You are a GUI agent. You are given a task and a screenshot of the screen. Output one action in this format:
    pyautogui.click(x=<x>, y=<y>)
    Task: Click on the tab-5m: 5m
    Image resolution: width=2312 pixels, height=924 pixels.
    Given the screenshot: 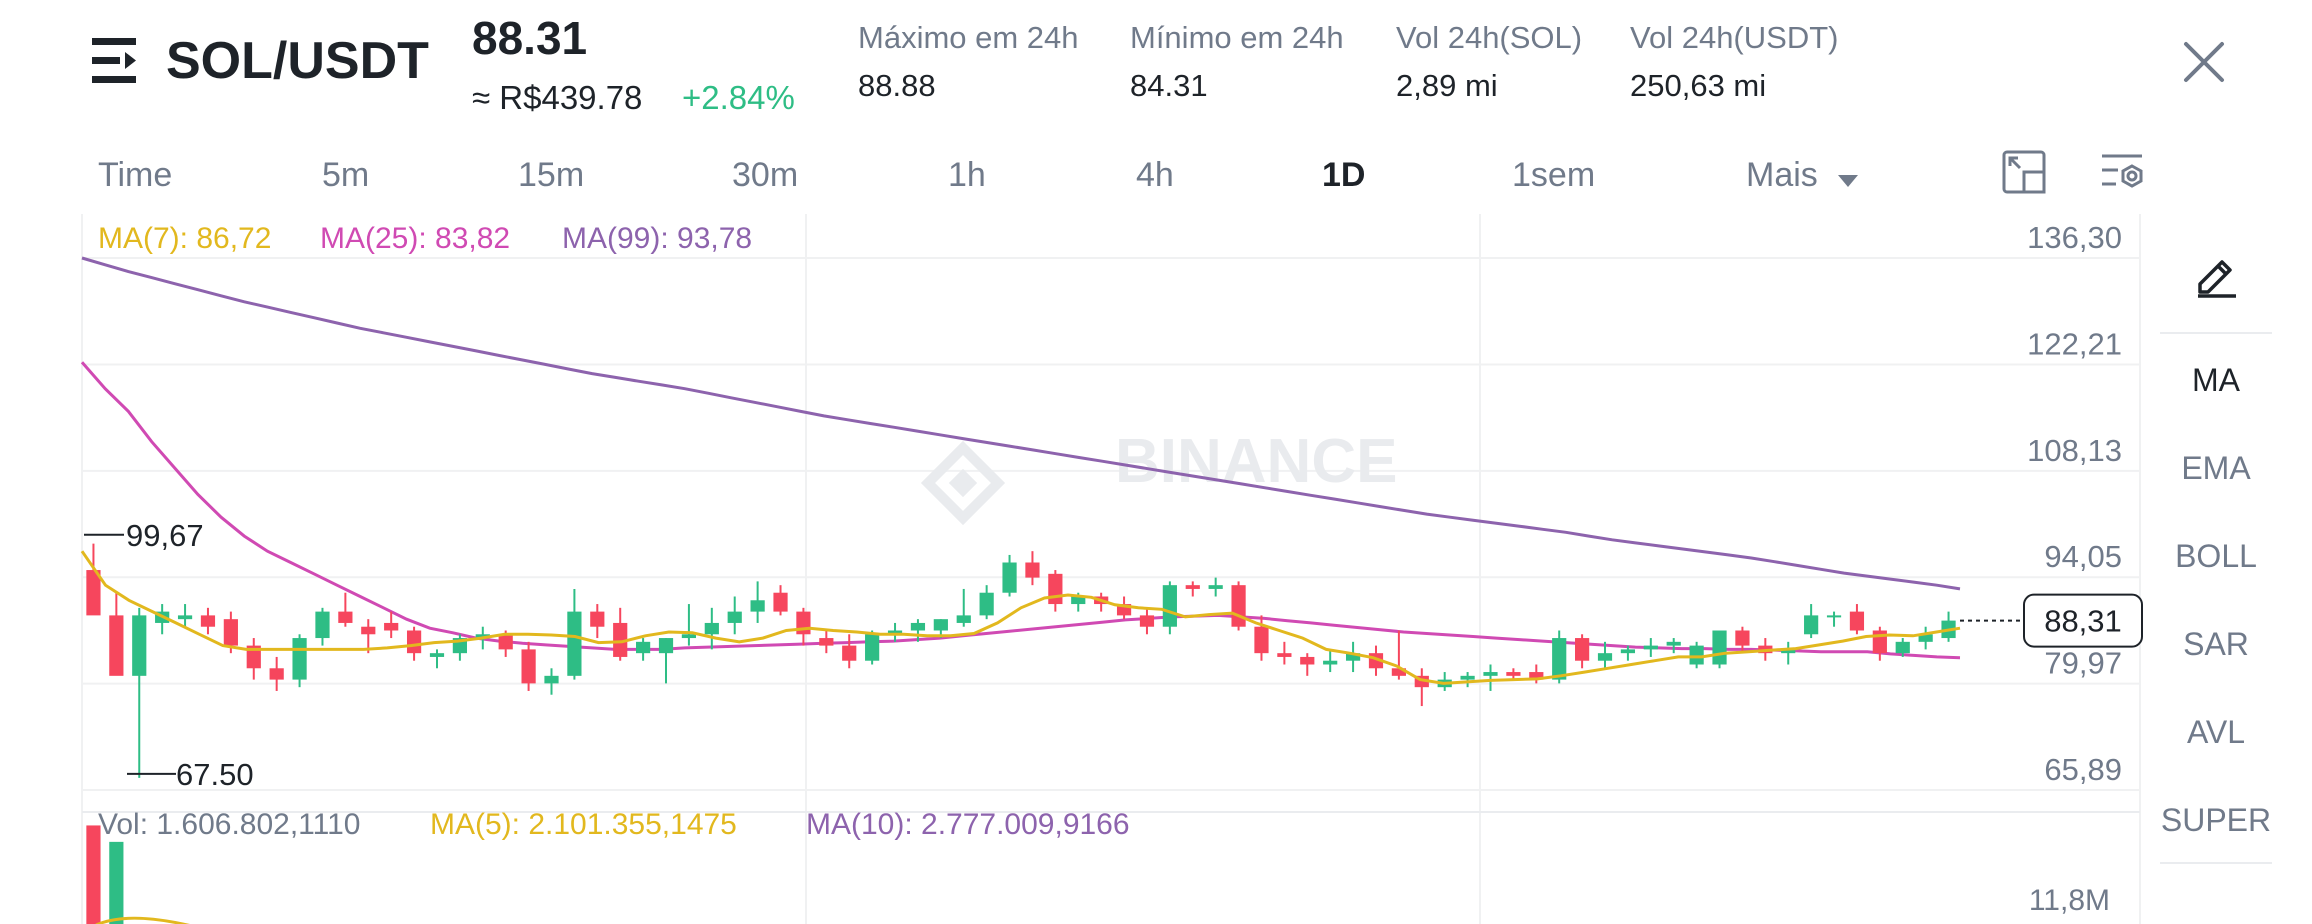 What is the action you would take?
    pyautogui.click(x=346, y=175)
    